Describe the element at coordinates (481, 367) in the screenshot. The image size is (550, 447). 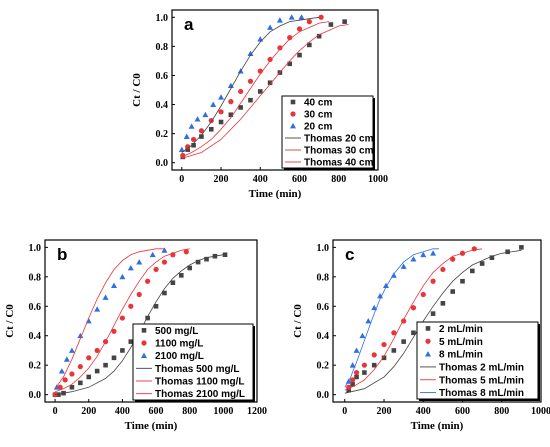
I see `legend-entry: Thomas 2 mL/min` at that location.